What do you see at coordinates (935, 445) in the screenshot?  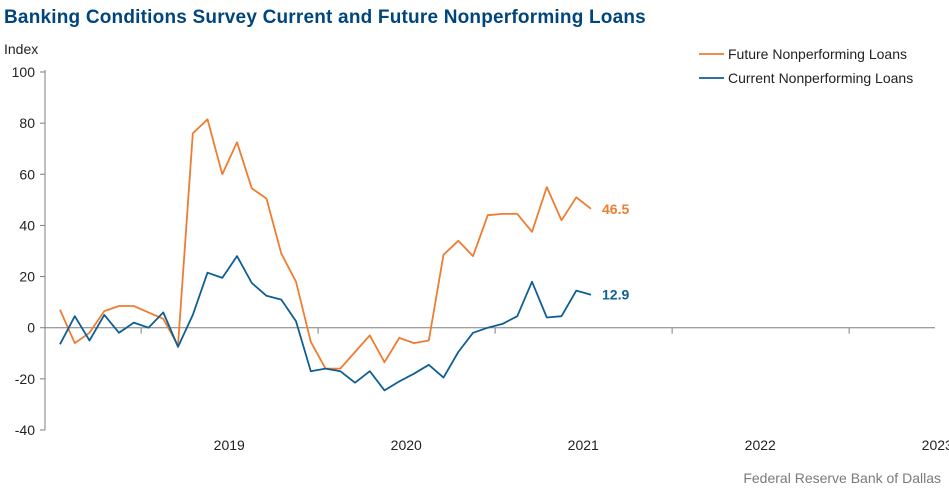 I see `x-tick-label: 2023` at bounding box center [935, 445].